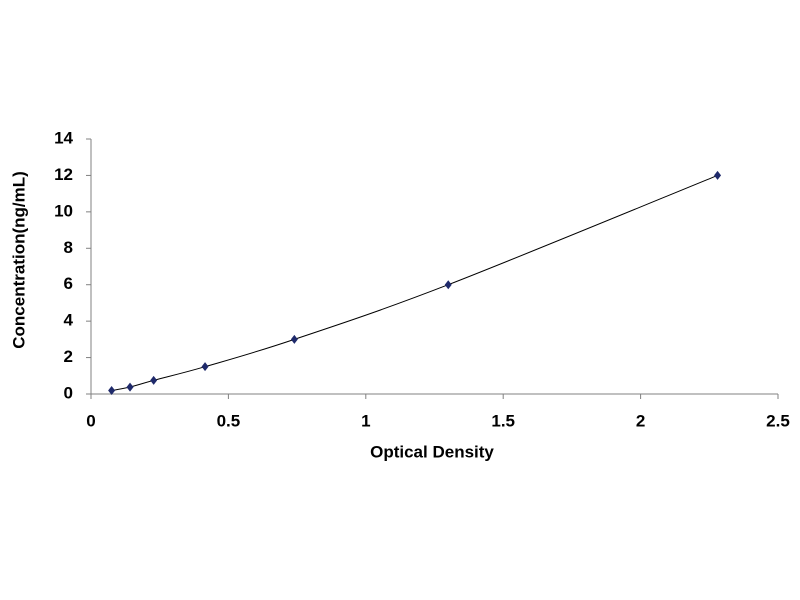 Image resolution: width=800 pixels, height=600 pixels. I want to click on y-axis-title: Concentration(ng/mL), so click(18, 260).